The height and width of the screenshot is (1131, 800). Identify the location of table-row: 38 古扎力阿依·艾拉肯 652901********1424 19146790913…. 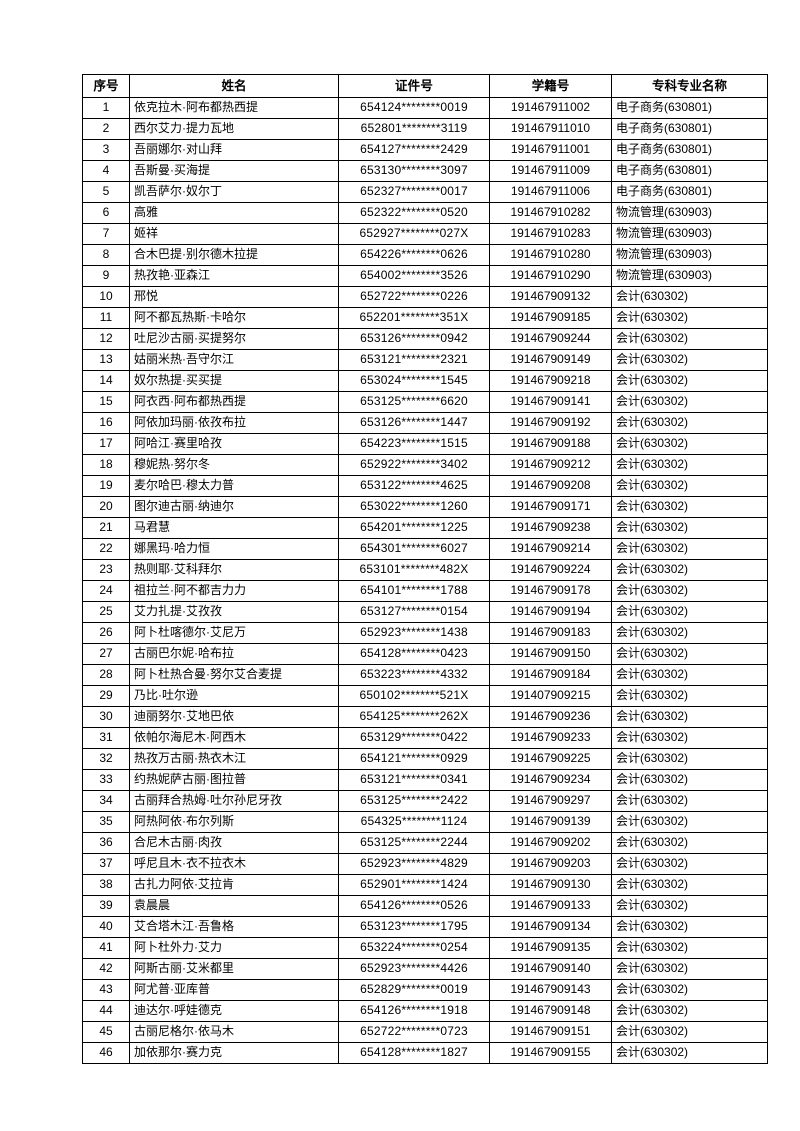
(425, 885).